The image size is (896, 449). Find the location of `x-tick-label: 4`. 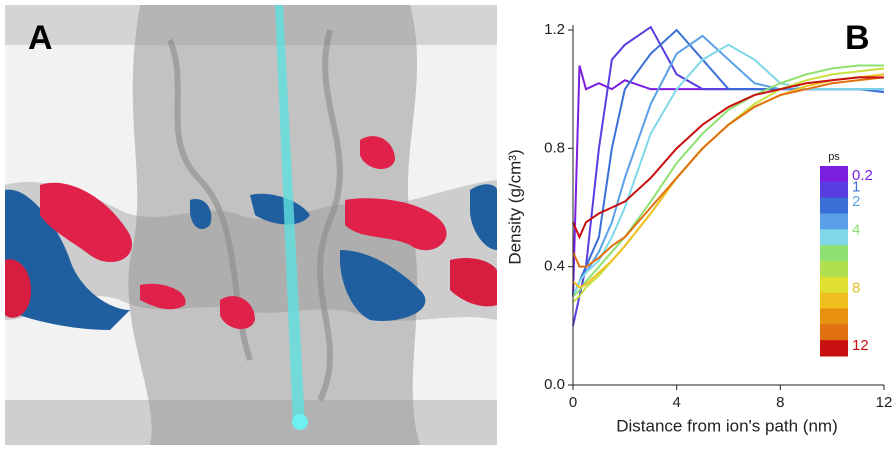

x-tick-label: 4 is located at coordinates (676, 402).